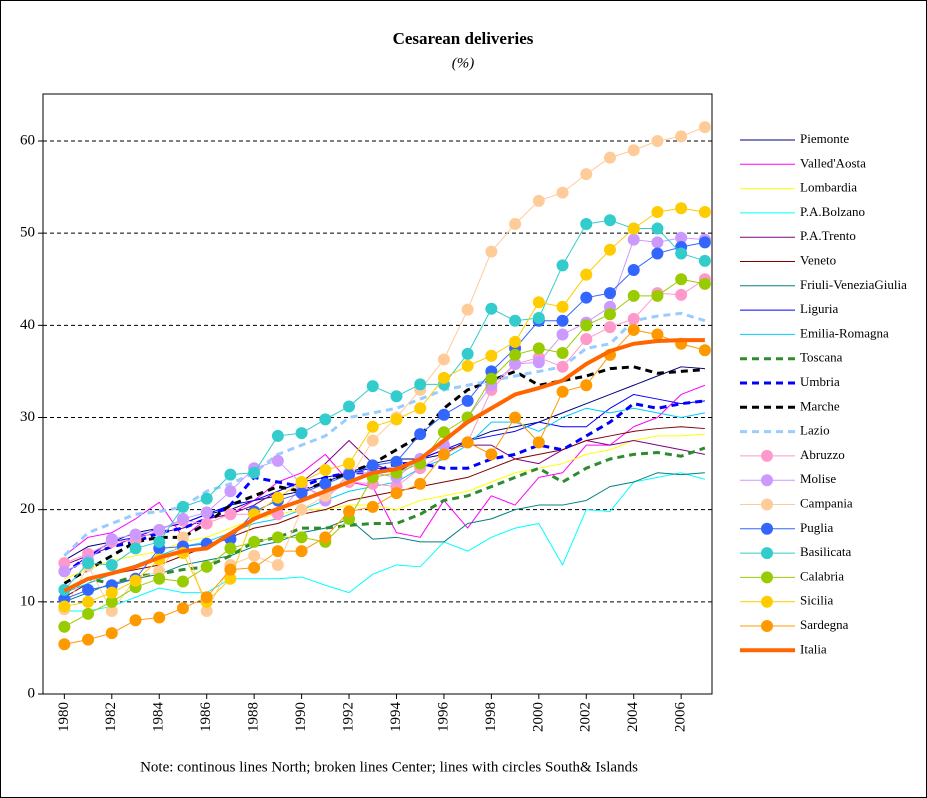 This screenshot has height=798, width=927. I want to click on legend-label: Lombardia, so click(828, 187).